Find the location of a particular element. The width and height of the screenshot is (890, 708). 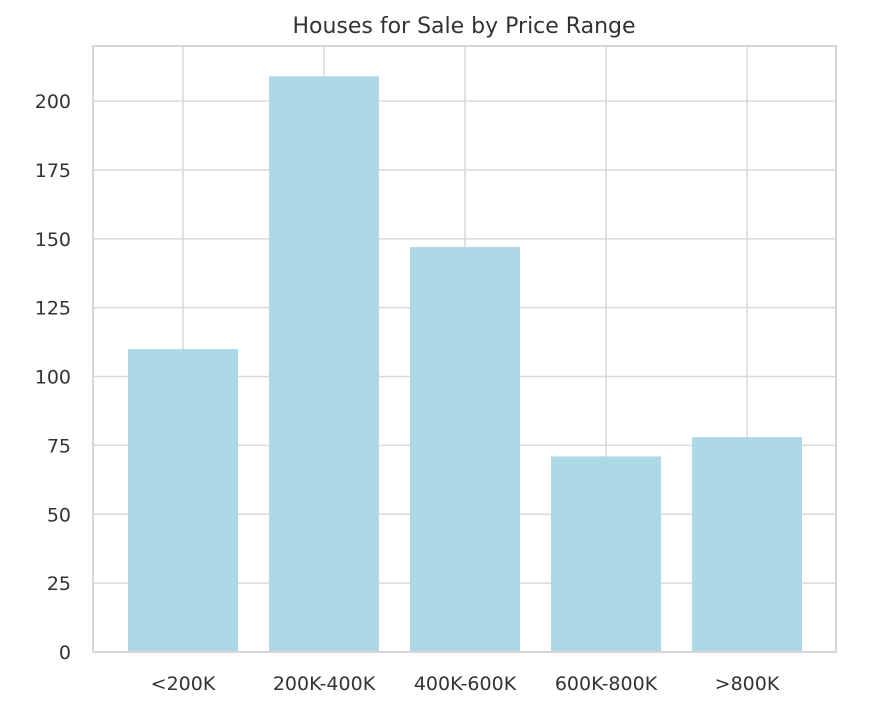

y-tick-label: 75 is located at coordinates (59, 446).